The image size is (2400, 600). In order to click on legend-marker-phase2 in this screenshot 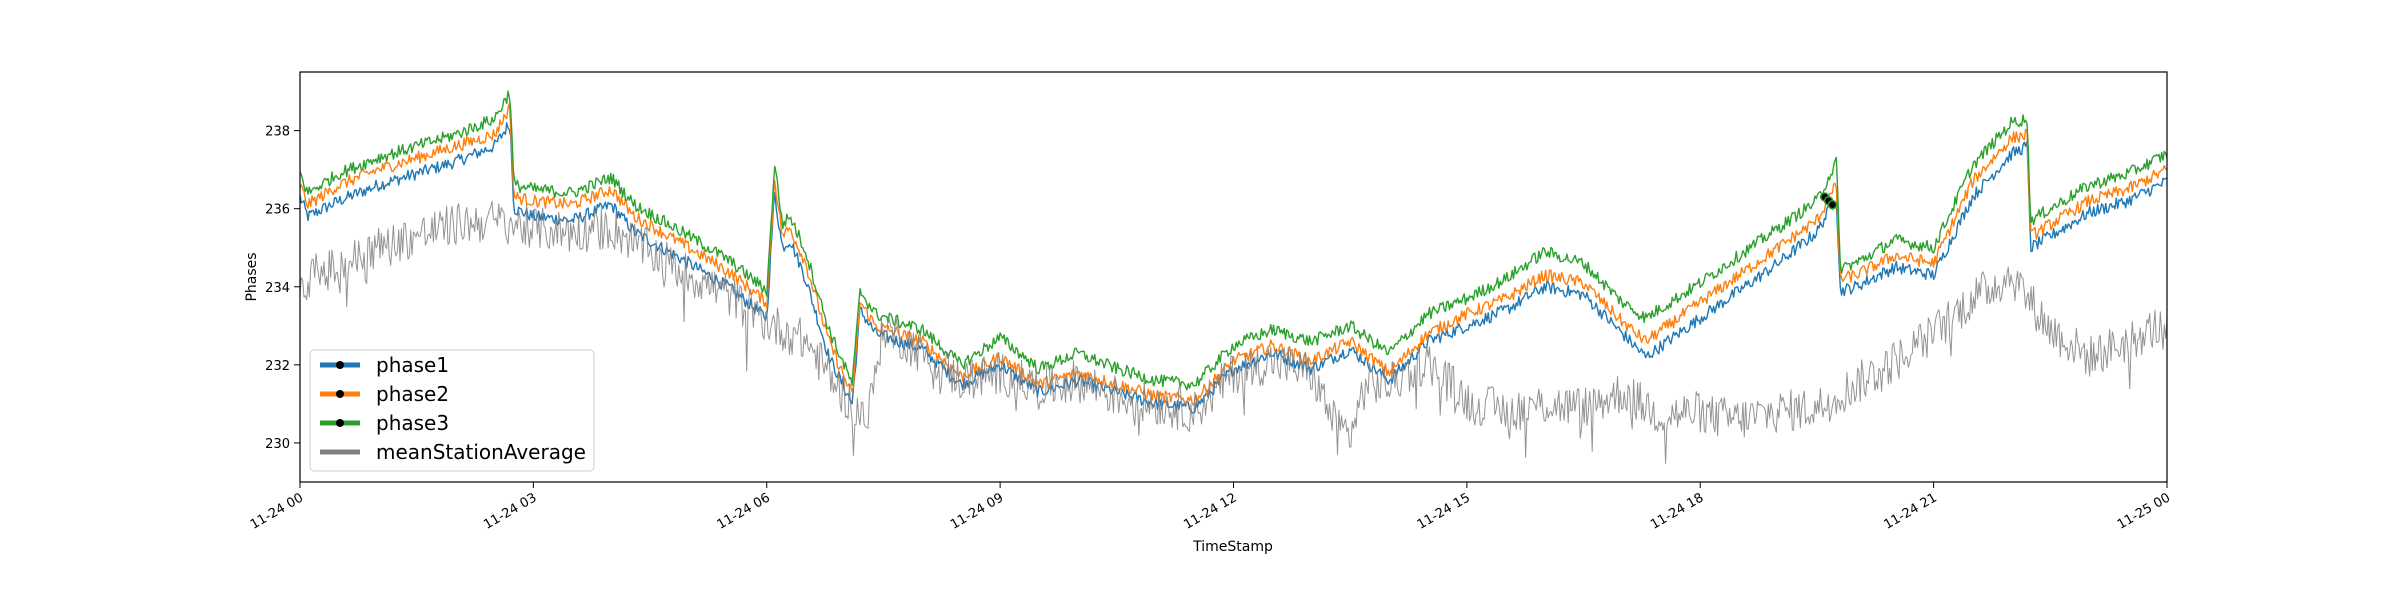, I will do `click(340, 394)`.